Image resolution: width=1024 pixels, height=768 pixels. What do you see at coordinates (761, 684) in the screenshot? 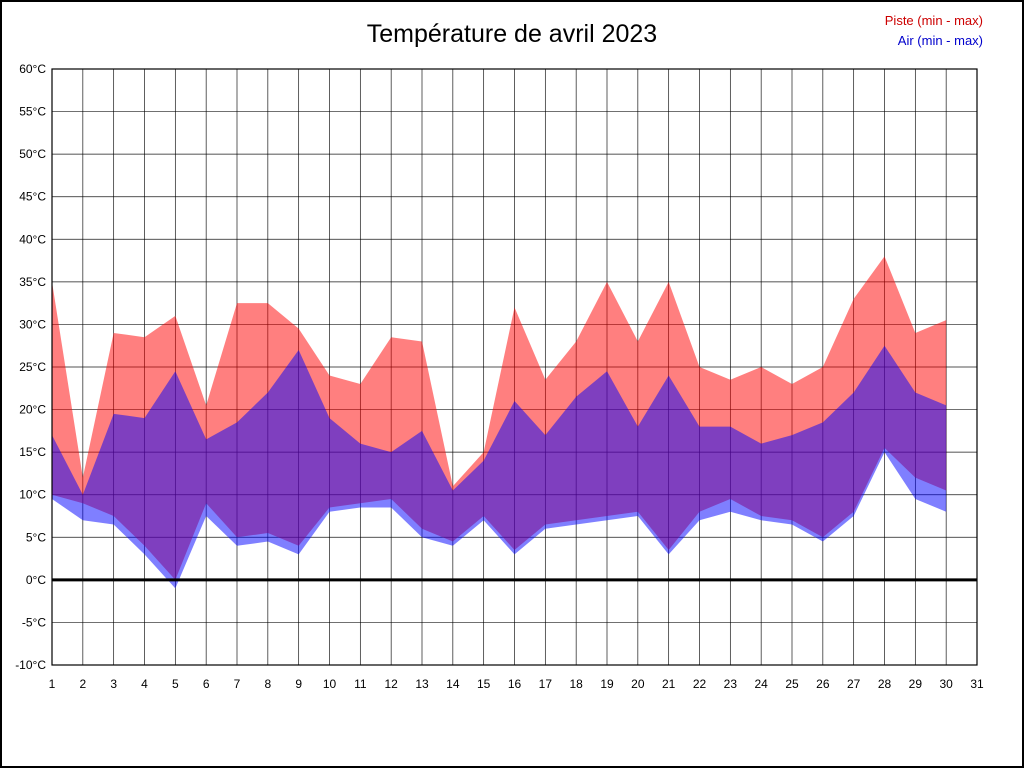
I see `x-tick-label: 24` at bounding box center [761, 684].